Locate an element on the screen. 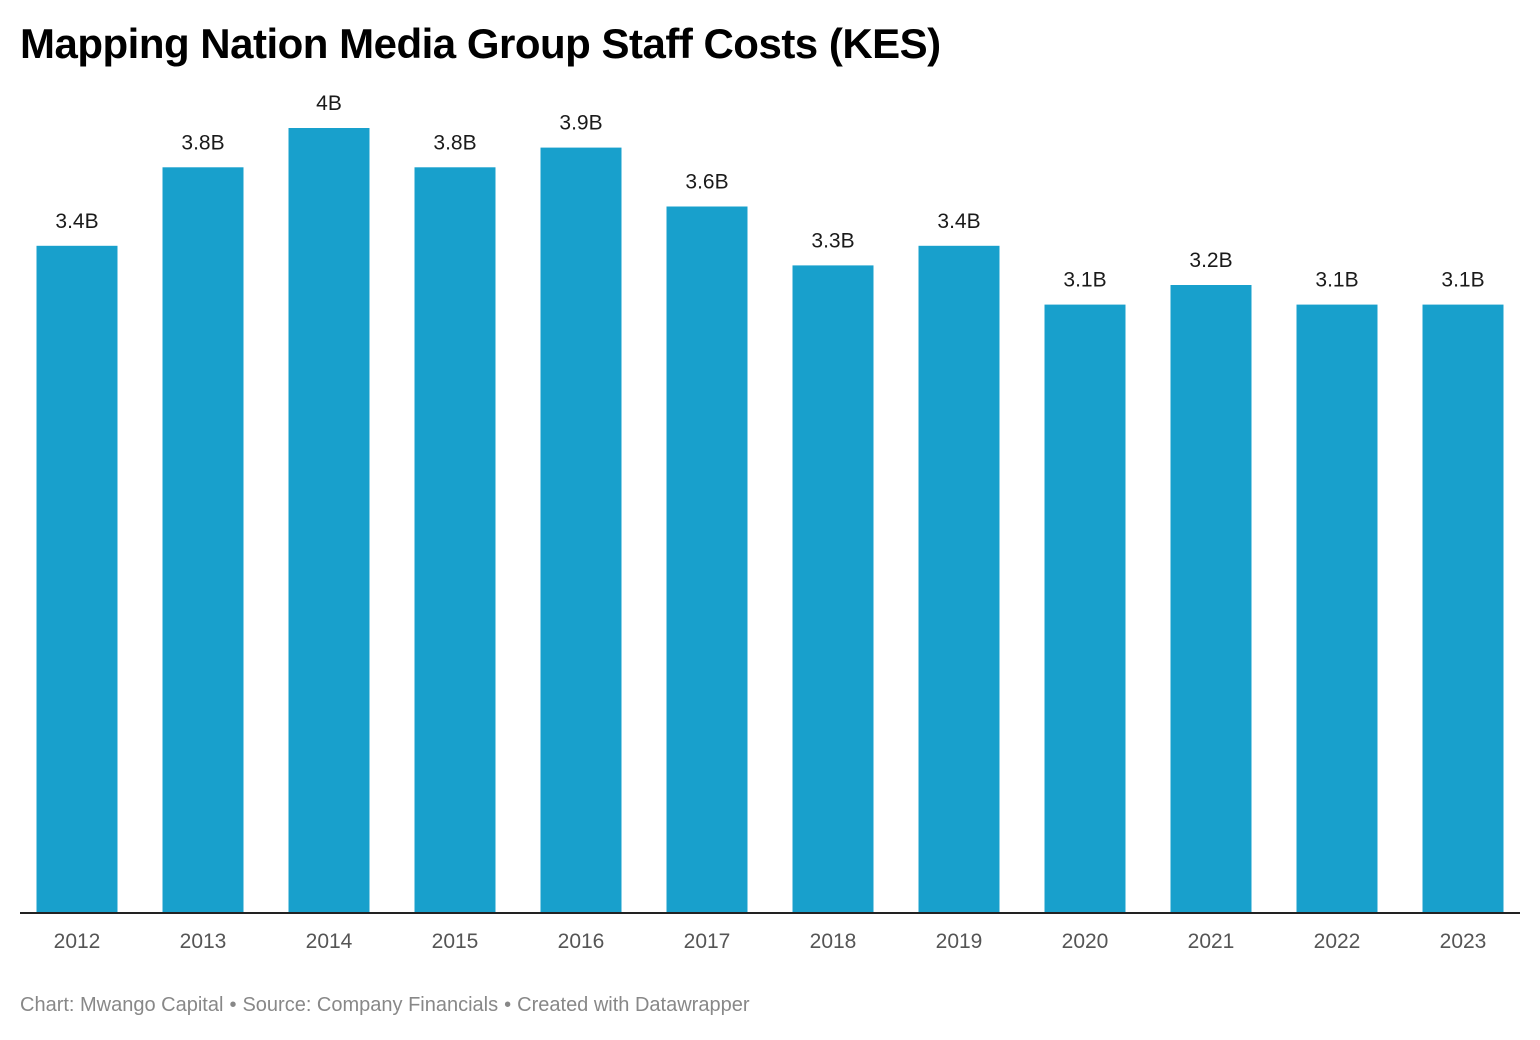 This screenshot has width=1540, height=1040. value-label-2017: 3.6B is located at coordinates (706, 182).